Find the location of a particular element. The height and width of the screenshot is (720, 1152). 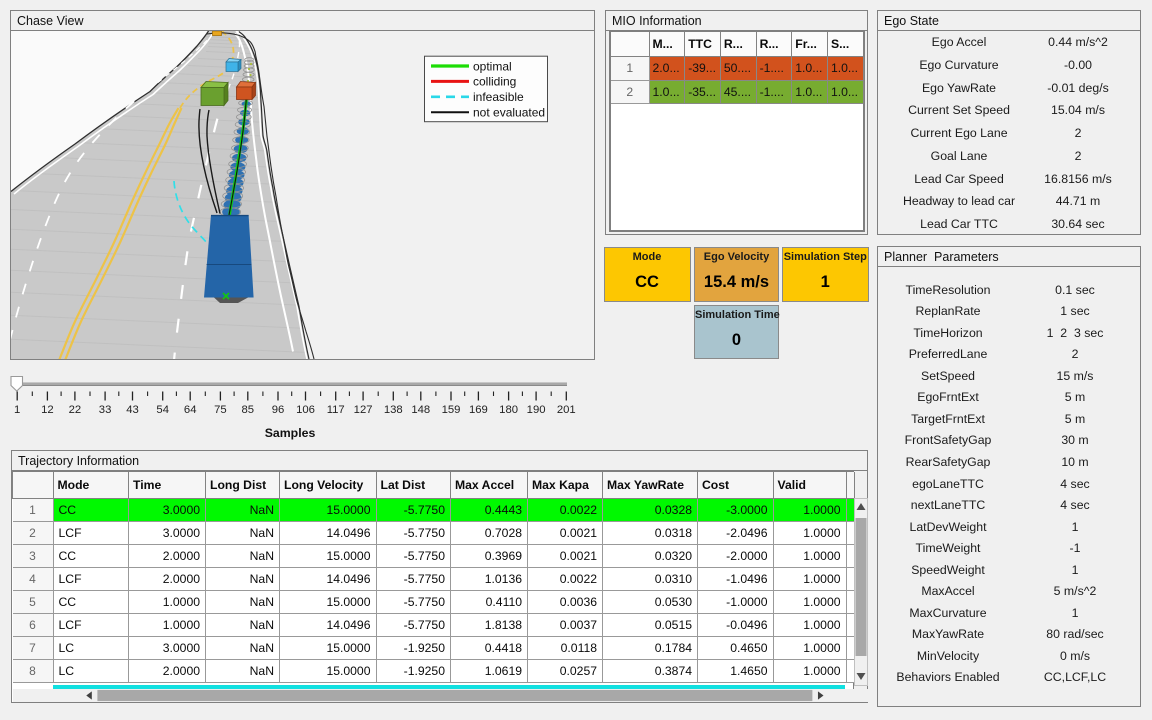

svg-text: infeasible is located at coordinates (498, 97).